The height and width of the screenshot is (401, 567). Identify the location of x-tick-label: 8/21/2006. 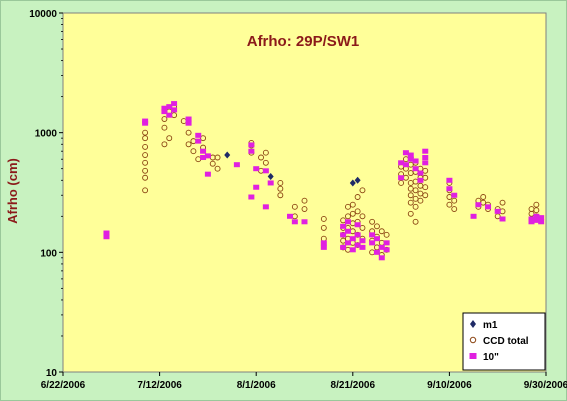
(353, 385).